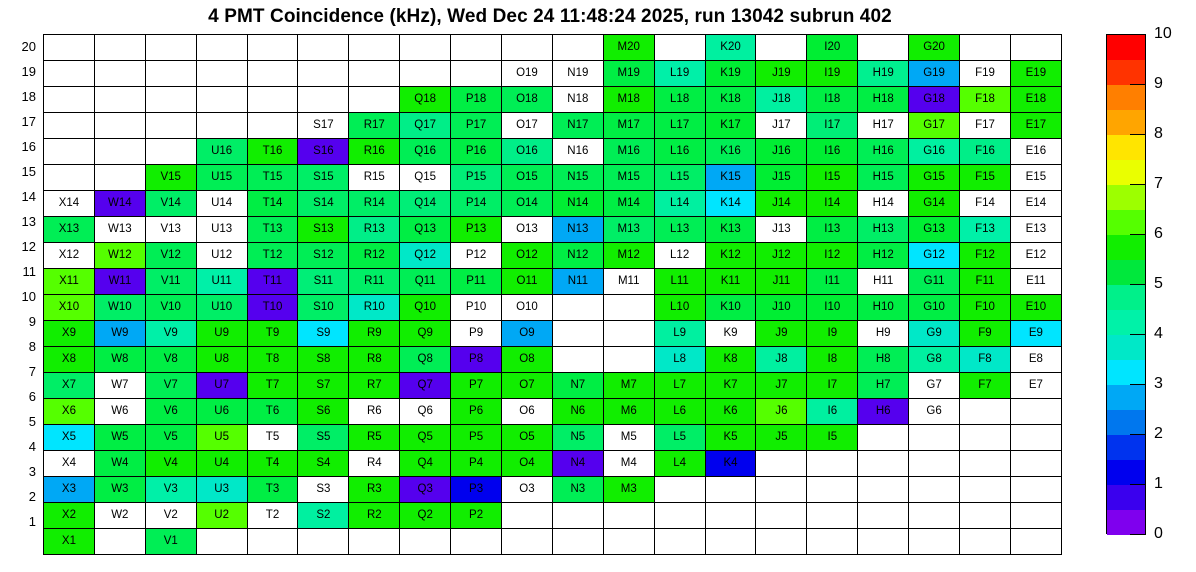 Image resolution: width=1196 pixels, height=572 pixels. I want to click on heatmap-cell-F14: F14, so click(985, 203).